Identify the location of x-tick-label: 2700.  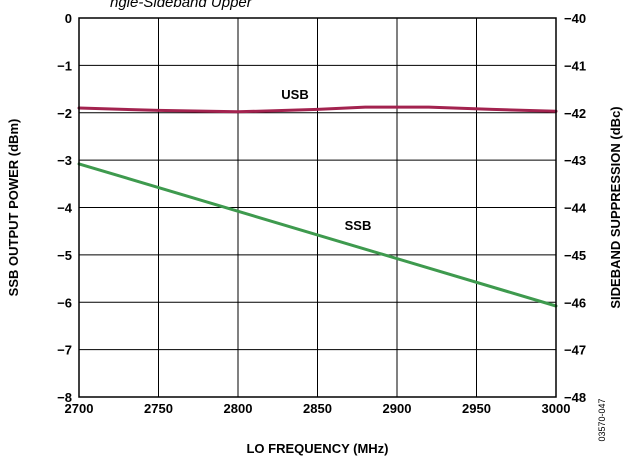
(79, 408).